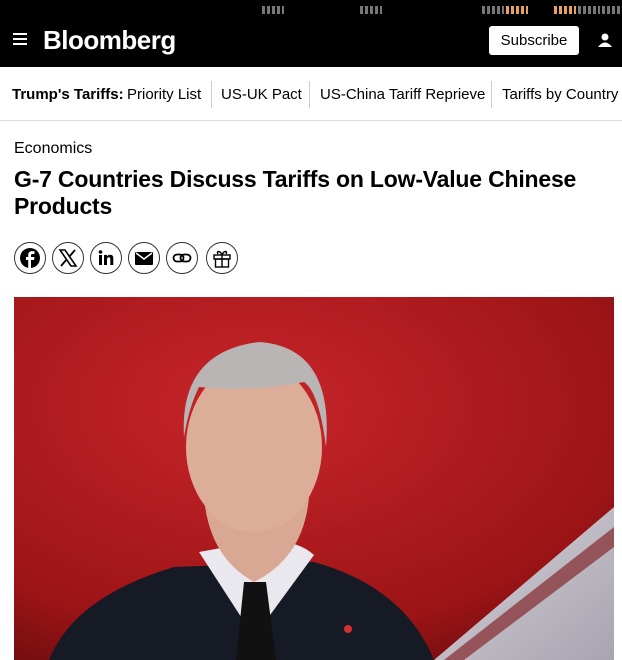 The width and height of the screenshot is (622, 660). Describe the element at coordinates (534, 40) in the screenshot. I see `subscribe-button: Subscribe` at that location.